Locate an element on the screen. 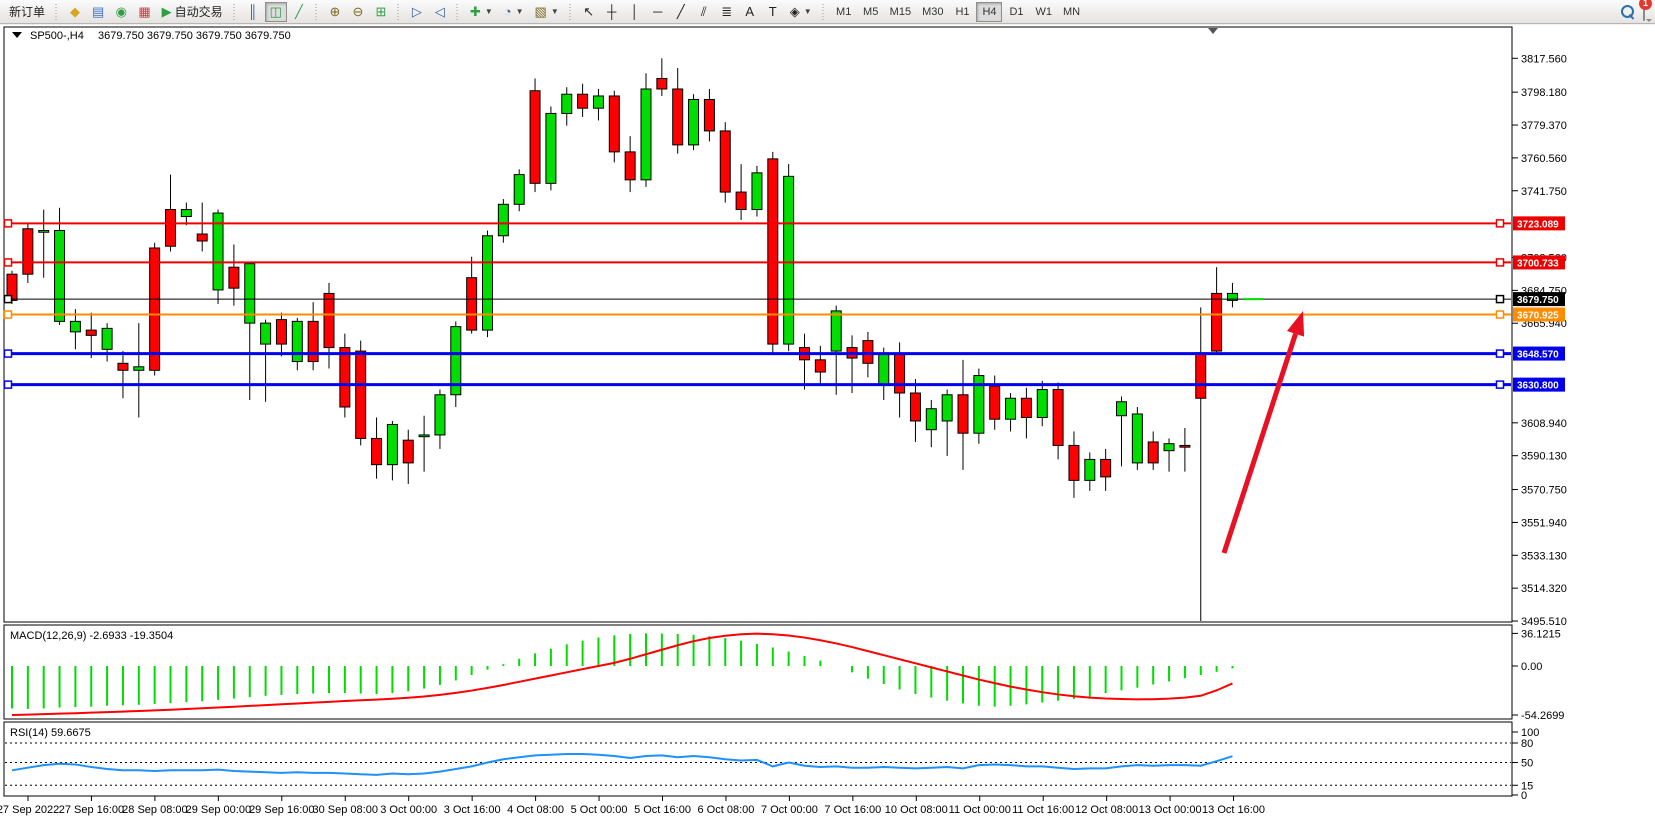  trendline-button: ╱ is located at coordinates (681, 12).